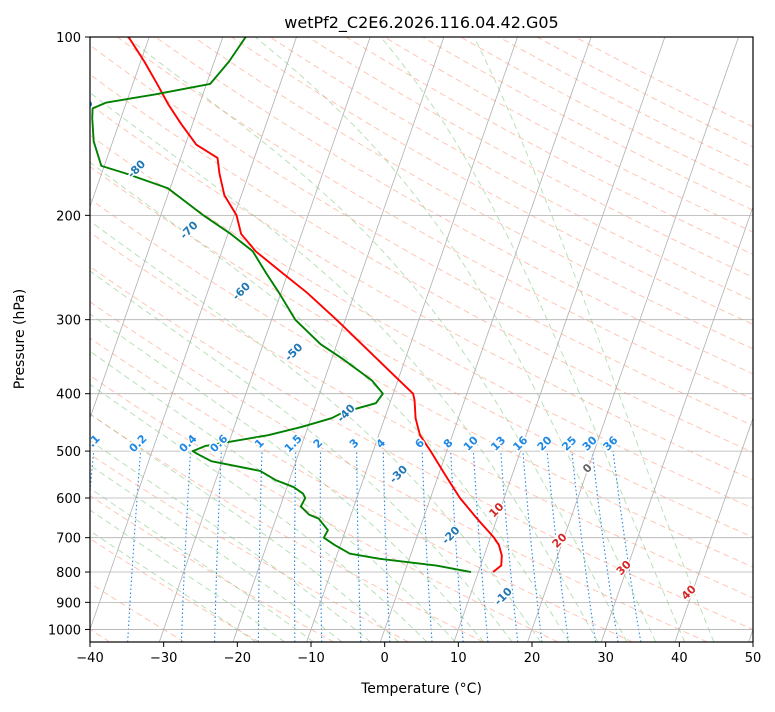 This screenshot has height=712, width=775. What do you see at coordinates (605, 658) in the screenshot?
I see `x-tick-label: 30` at bounding box center [605, 658].